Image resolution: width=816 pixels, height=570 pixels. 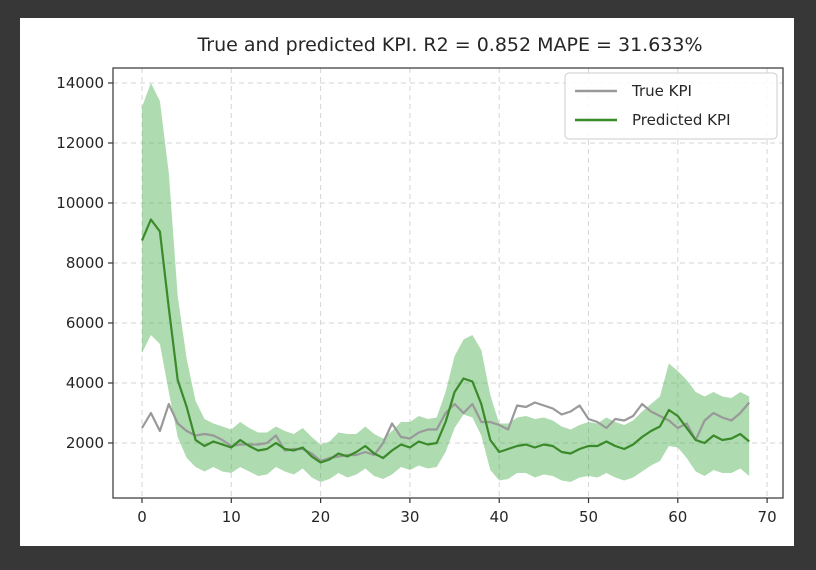 I want to click on legend-box, so click(x=671, y=106).